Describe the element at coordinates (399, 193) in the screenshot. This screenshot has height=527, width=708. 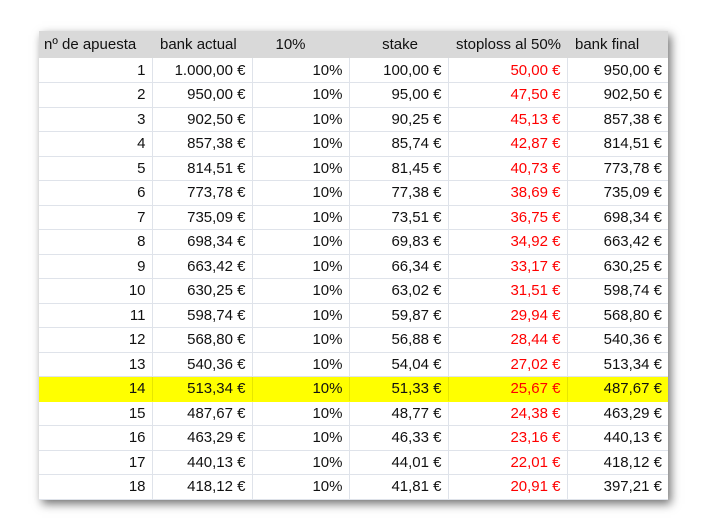
I see `stake-cell: 77,38 €` at that location.